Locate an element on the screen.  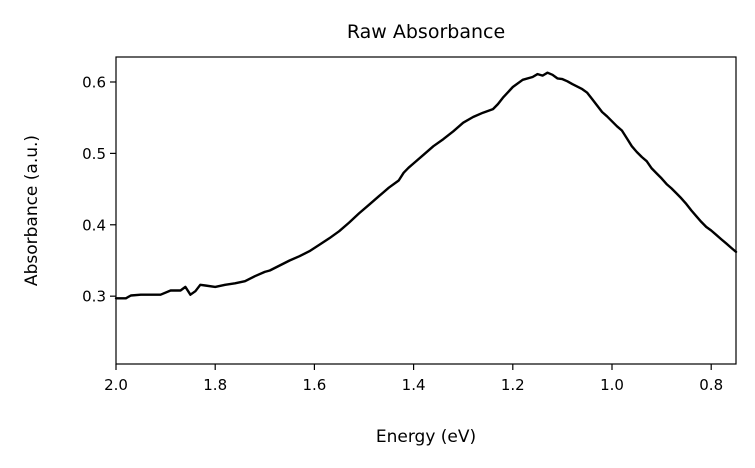
y-tick-label: 0.6 is located at coordinates (94, 82).